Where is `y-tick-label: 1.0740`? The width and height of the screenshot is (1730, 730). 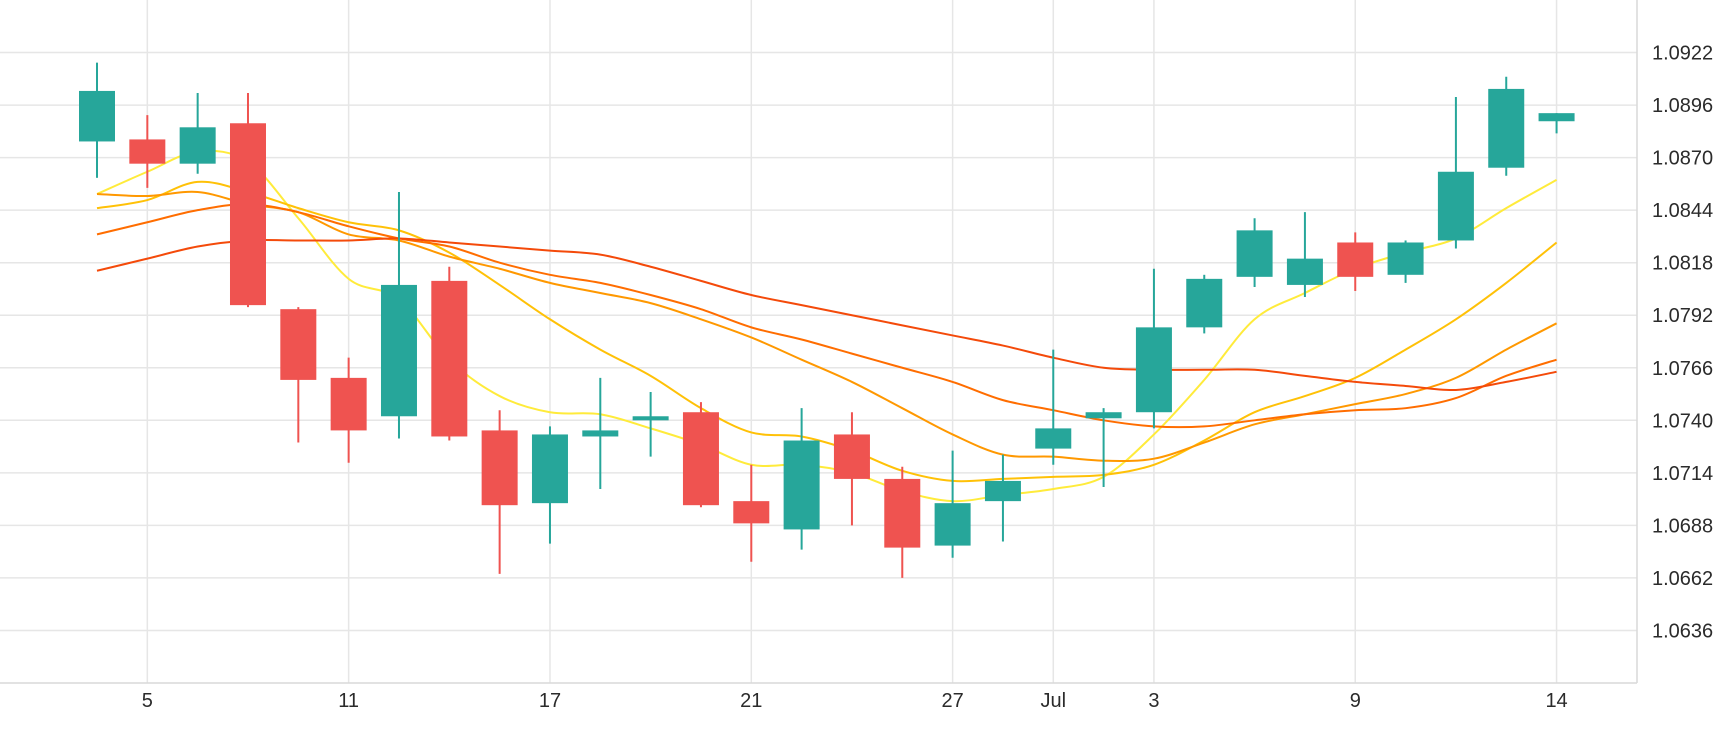
y-tick-label: 1.0740 is located at coordinates (1682, 421).